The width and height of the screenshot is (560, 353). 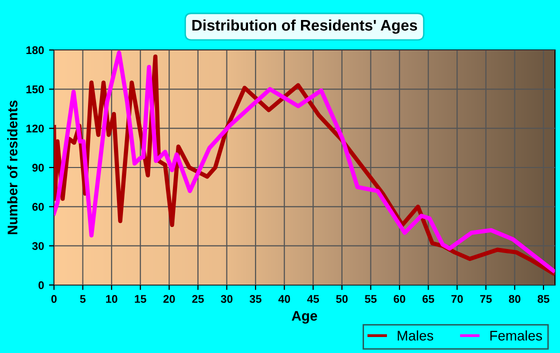 What do you see at coordinates (486, 299) in the screenshot?
I see `x-tick-label: 75` at bounding box center [486, 299].